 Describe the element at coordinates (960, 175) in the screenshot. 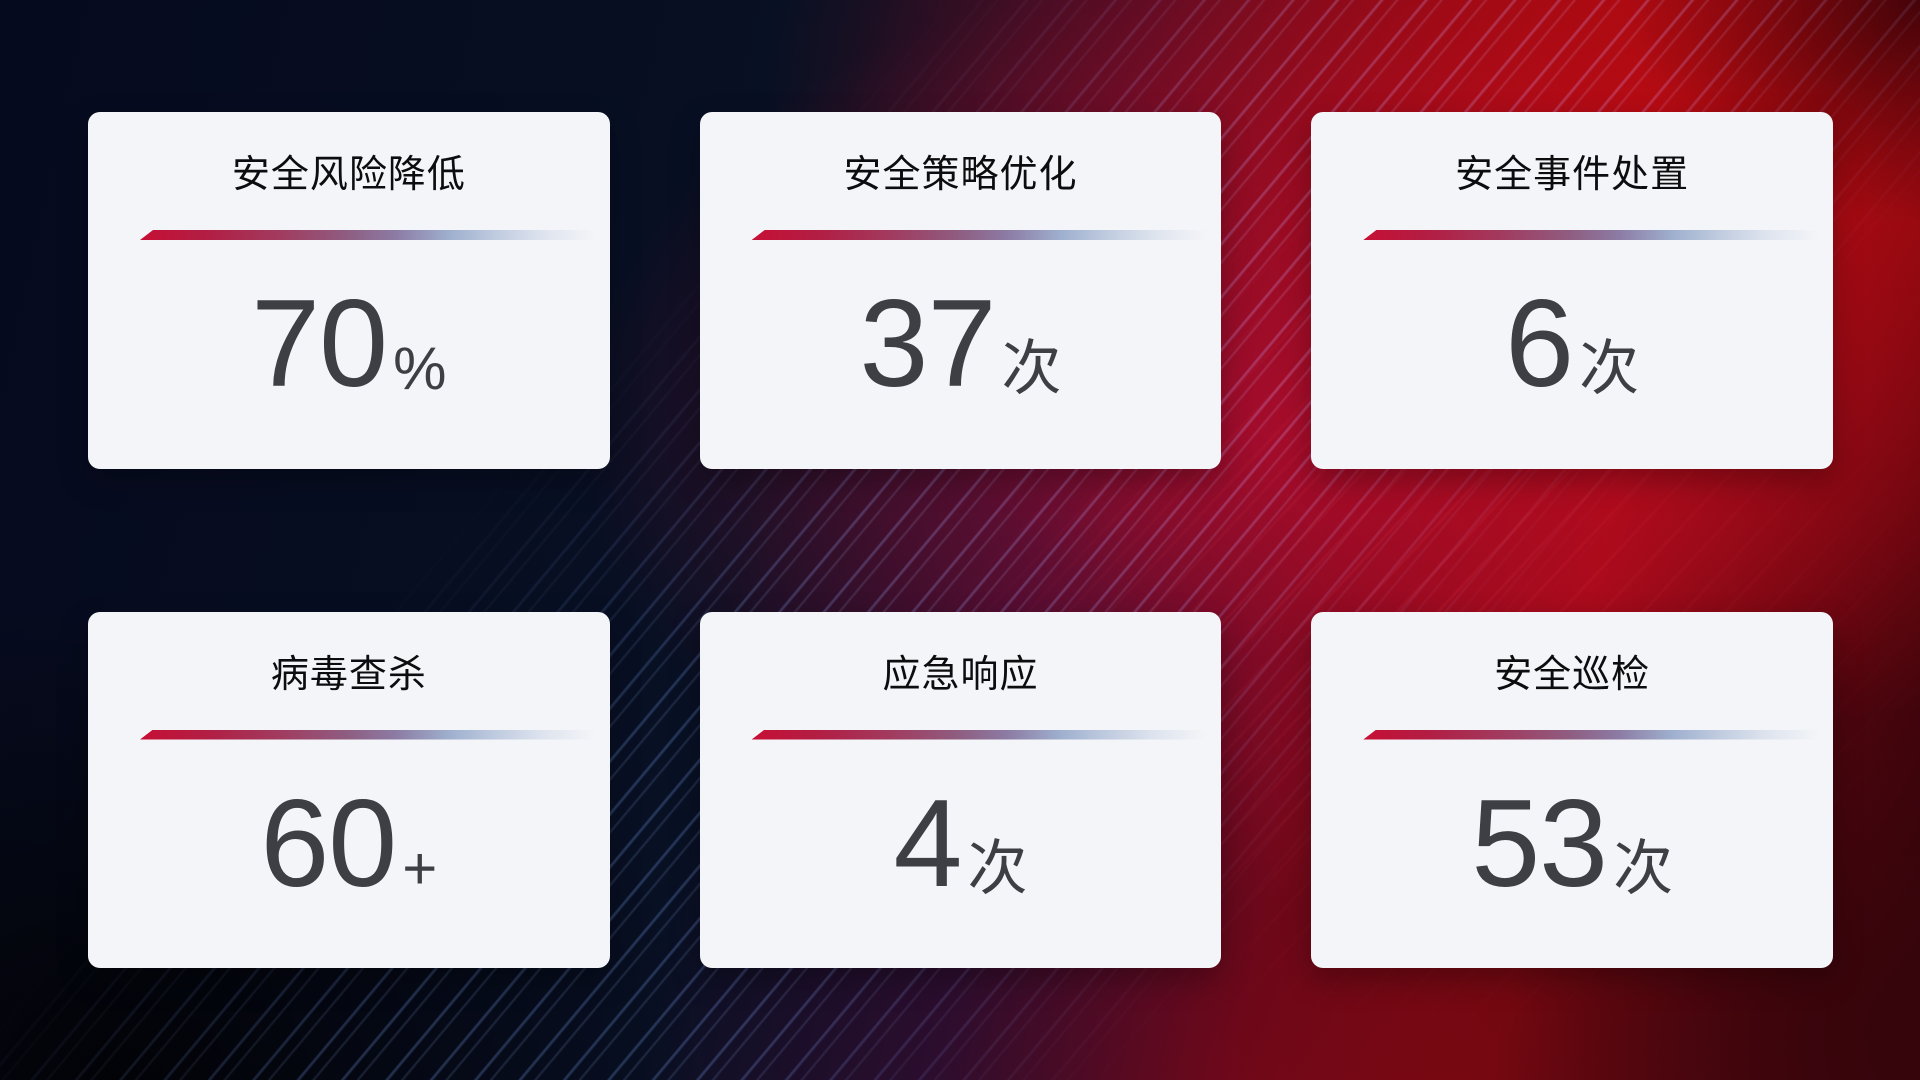

I see `card-title: 安全策略优化` at that location.